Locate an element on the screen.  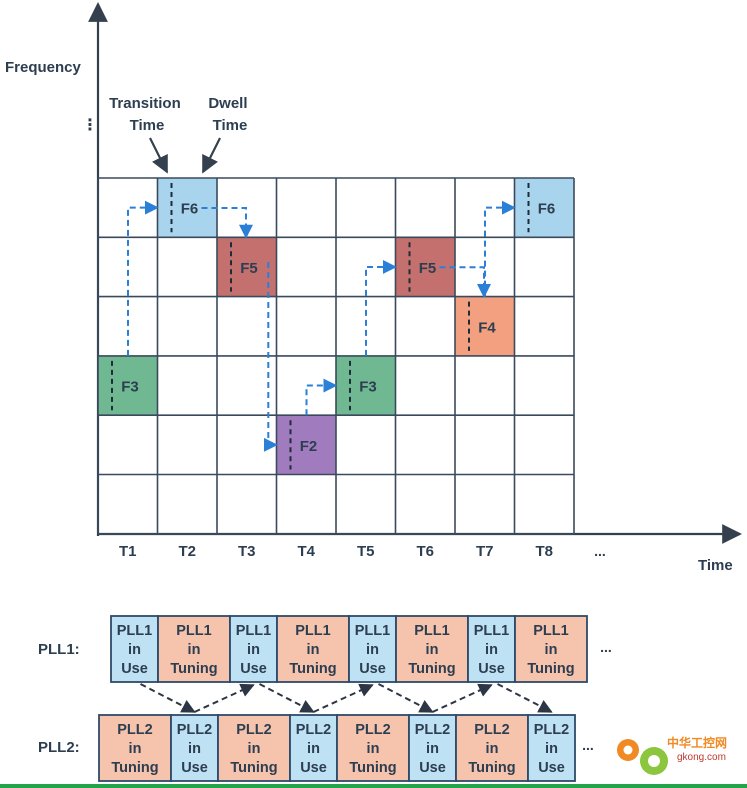
hop-cell-t8: F6 is located at coordinates (544, 208).